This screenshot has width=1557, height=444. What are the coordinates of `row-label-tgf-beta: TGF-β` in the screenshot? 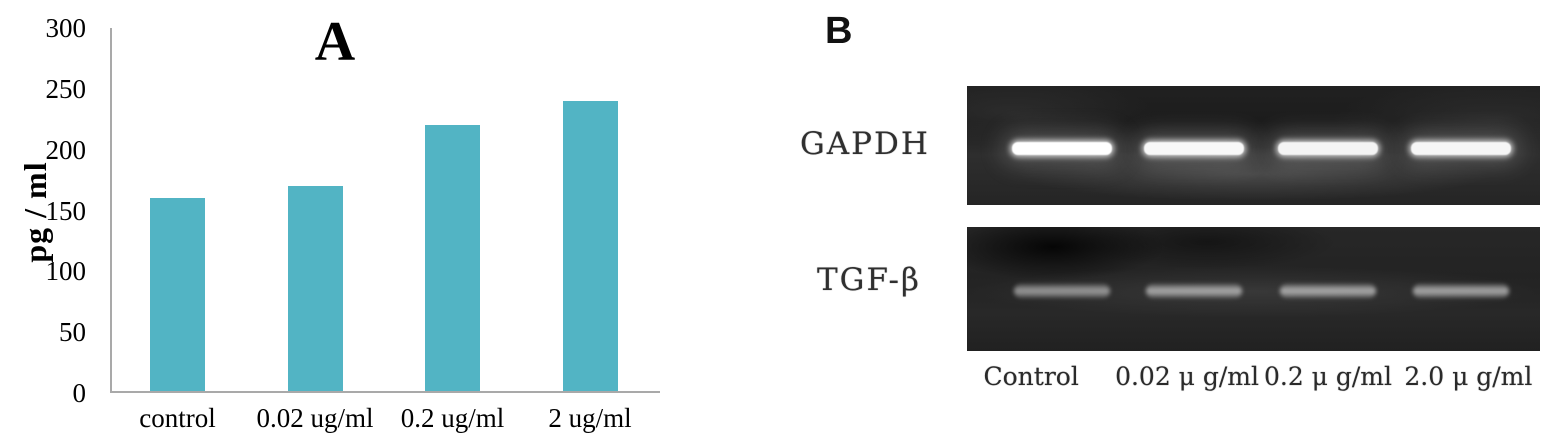 It's located at (869, 280).